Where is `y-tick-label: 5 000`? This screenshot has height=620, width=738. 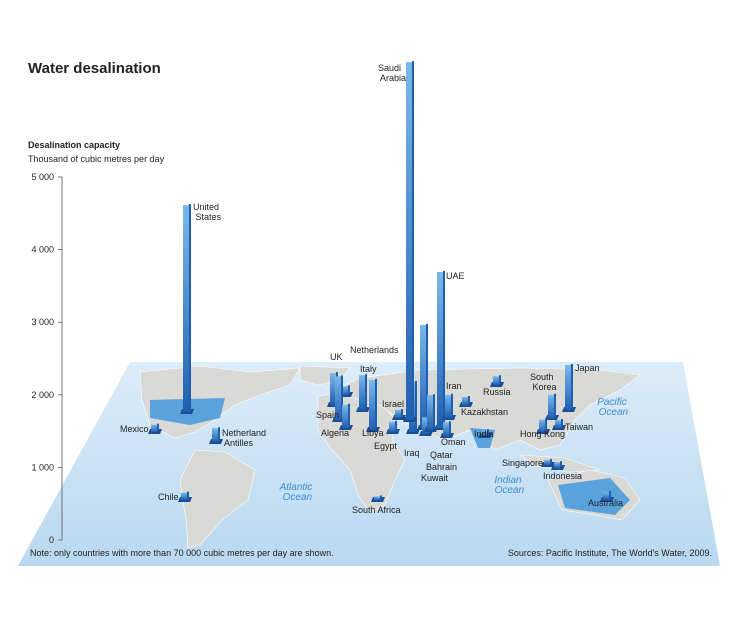 y-tick-label: 5 000 is located at coordinates (42, 177).